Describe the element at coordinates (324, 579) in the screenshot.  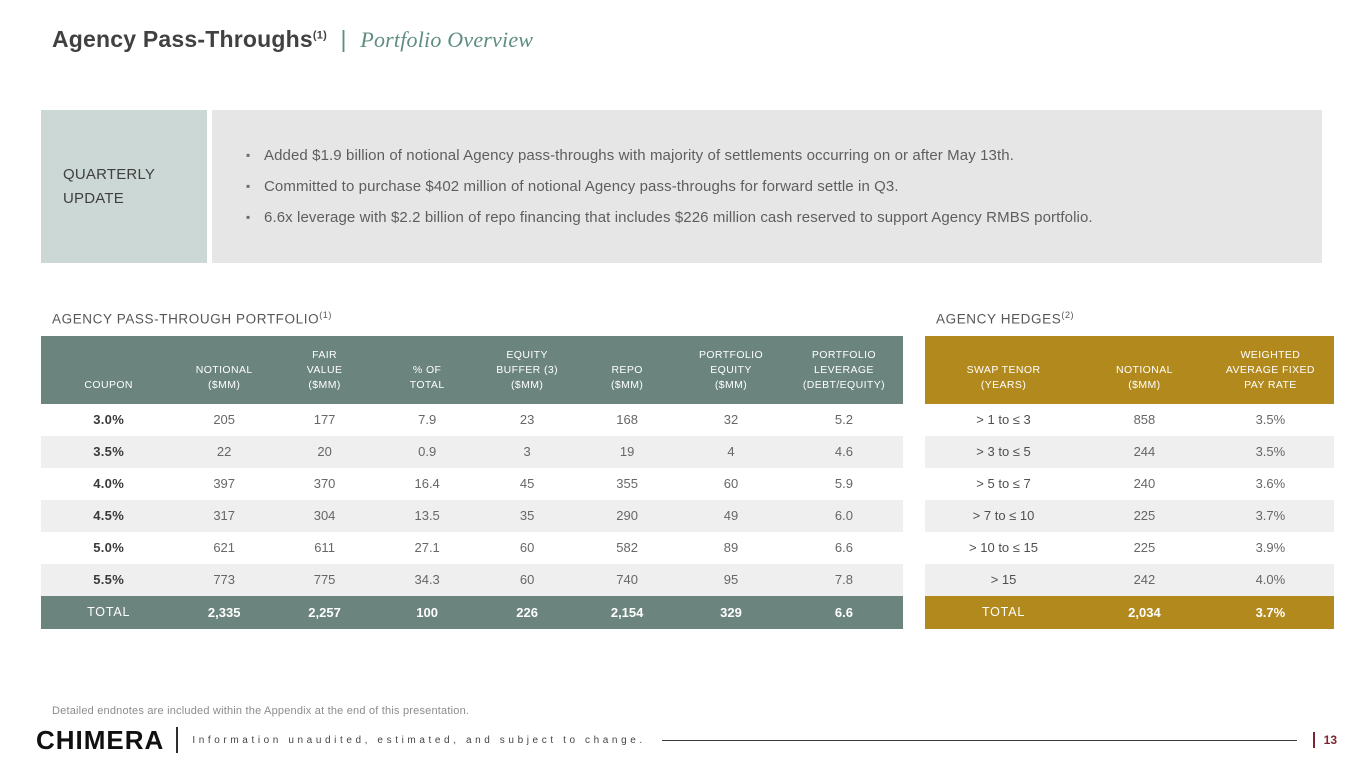
I see `table-cell: 775` at that location.